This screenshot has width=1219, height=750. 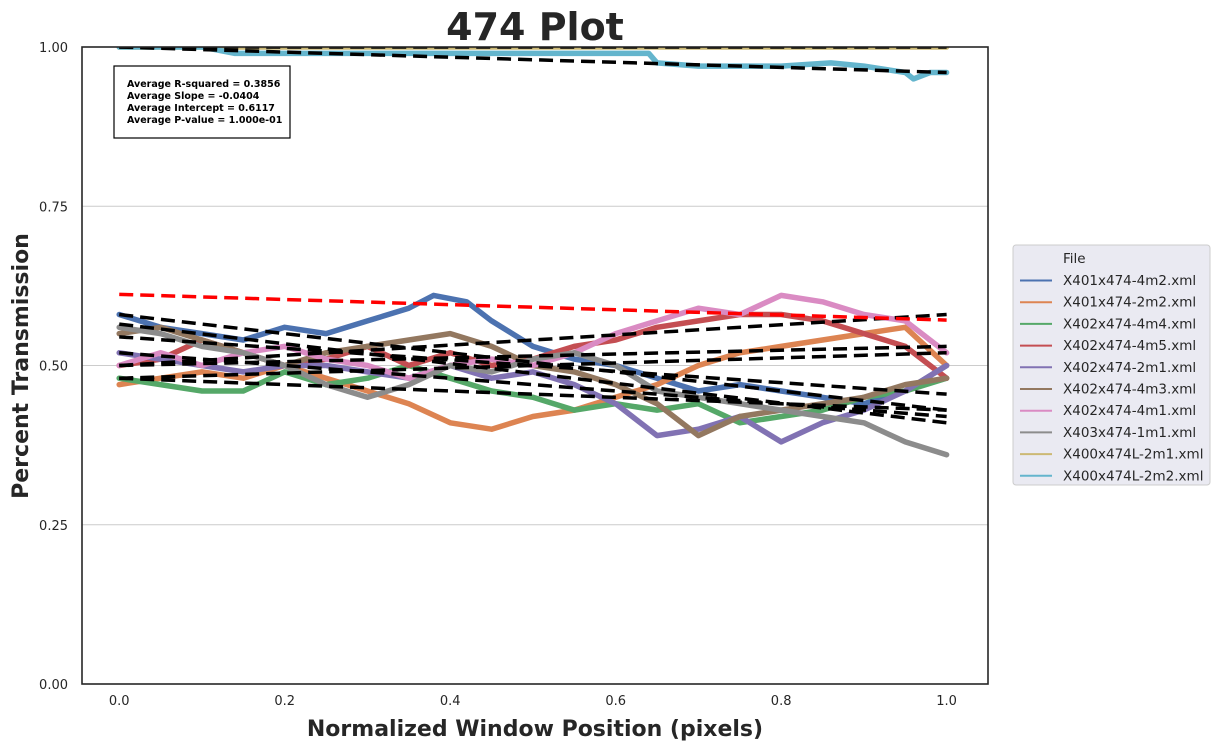 I want to click on legend-entry-3: X402x474-4m4.xml, so click(x=1129, y=324).